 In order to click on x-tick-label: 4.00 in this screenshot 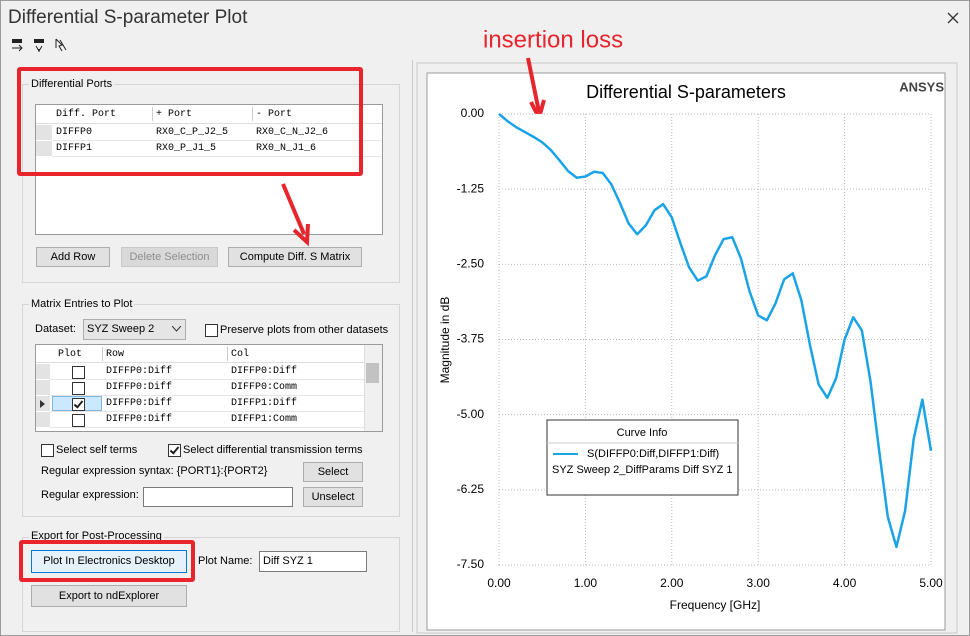, I will do `click(845, 583)`.